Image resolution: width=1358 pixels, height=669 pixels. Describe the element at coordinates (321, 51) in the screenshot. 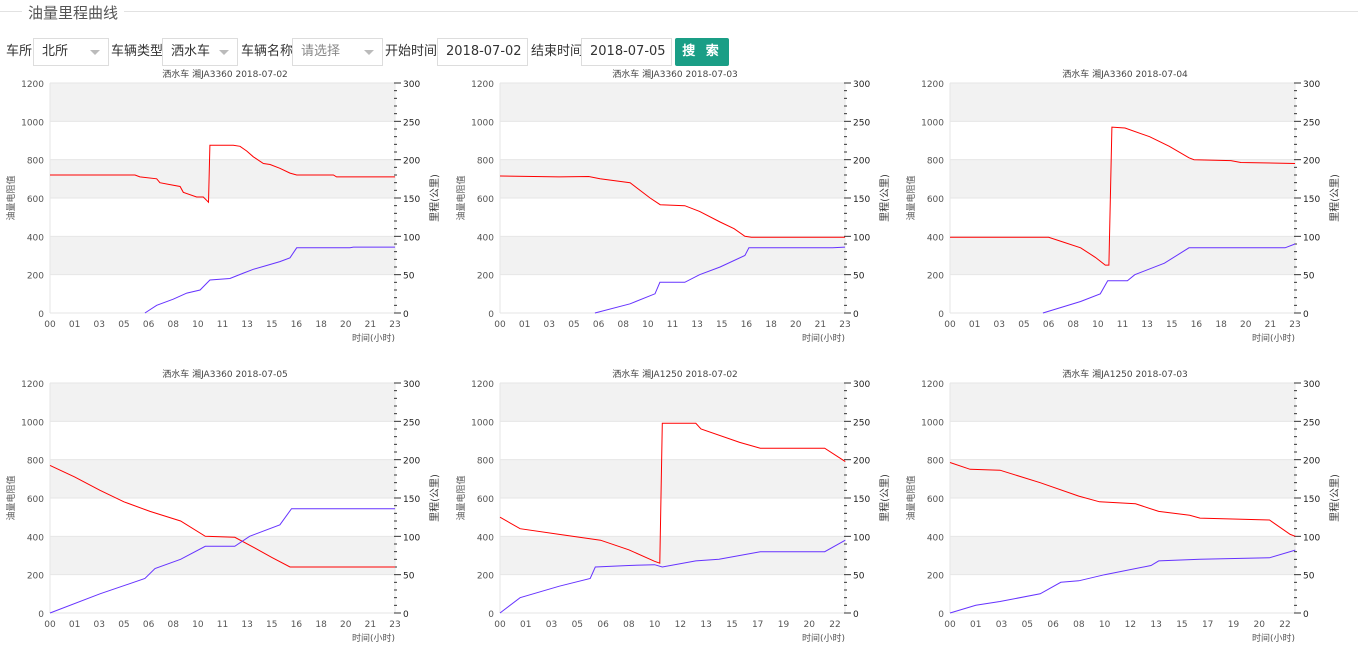

I see `name-placeholder: 请选择` at that location.